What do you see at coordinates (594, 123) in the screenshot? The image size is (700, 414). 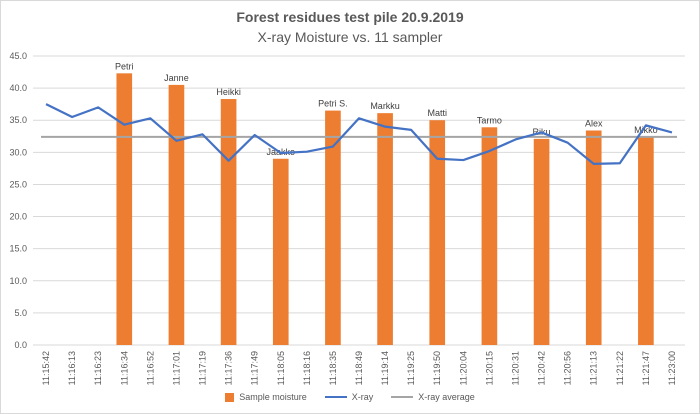 I see `bar-data-label: Alex` at bounding box center [594, 123].